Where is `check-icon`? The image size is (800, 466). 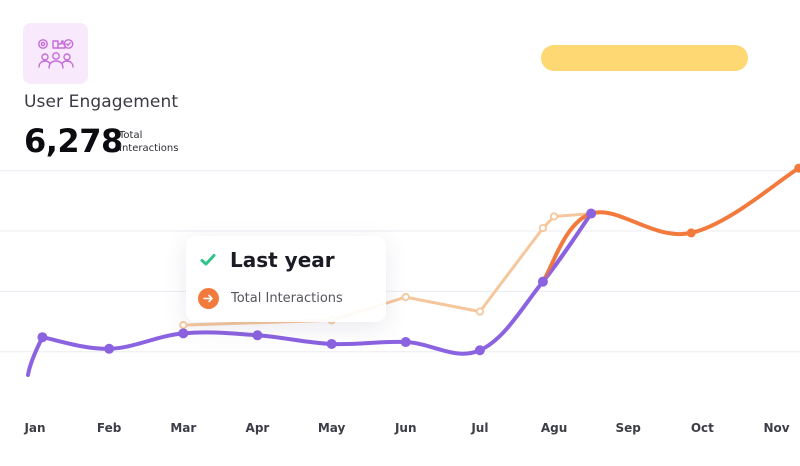
check-icon is located at coordinates (208, 260).